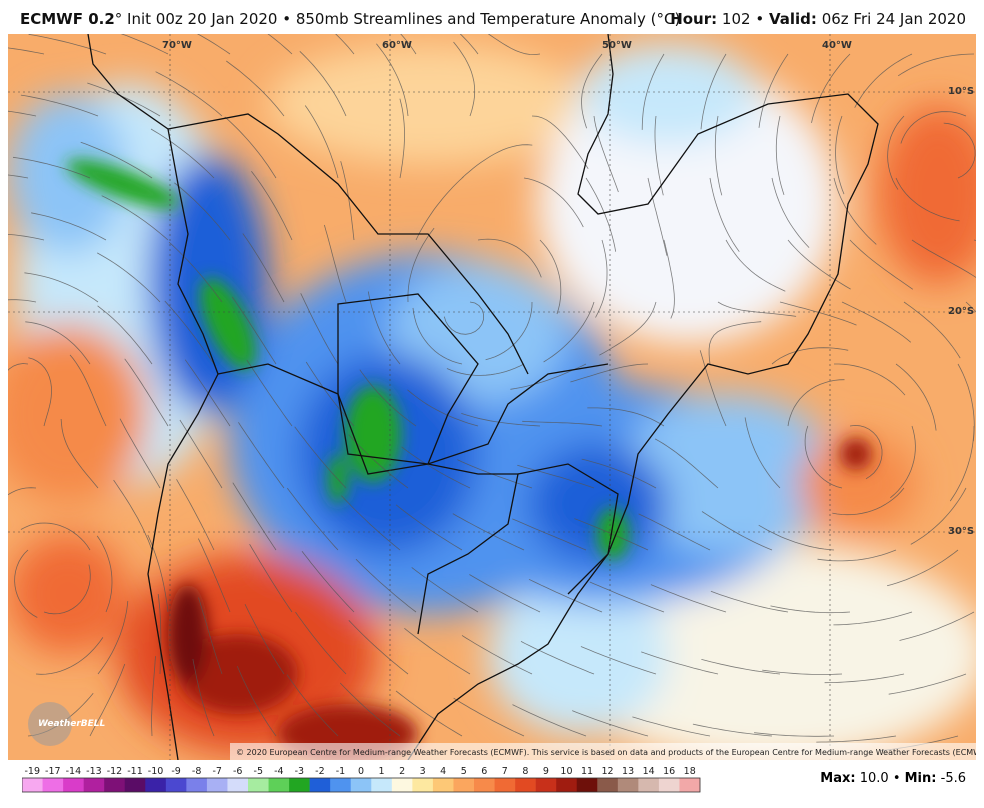 The image size is (984, 808). I want to click on valid: 06z Fri 24 Jan 2020, so click(893, 19).